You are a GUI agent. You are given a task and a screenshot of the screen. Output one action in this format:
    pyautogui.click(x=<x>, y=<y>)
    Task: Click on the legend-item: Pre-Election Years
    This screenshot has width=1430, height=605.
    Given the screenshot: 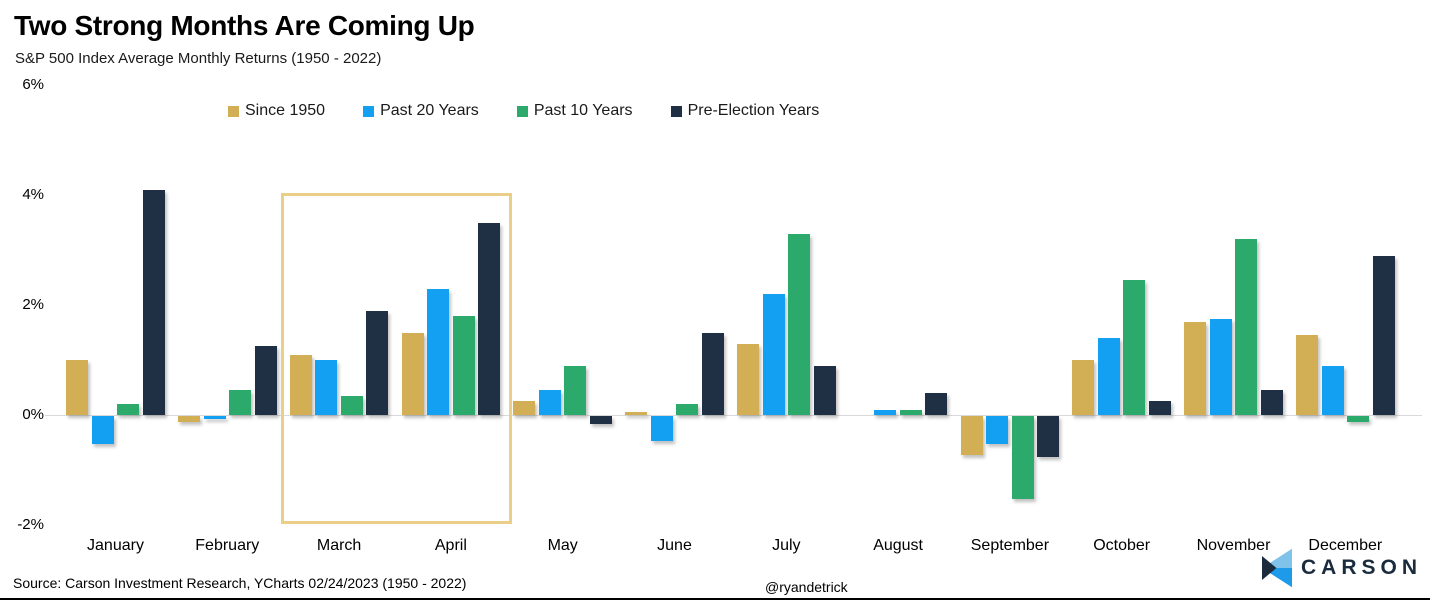 What is the action you would take?
    pyautogui.click(x=745, y=111)
    